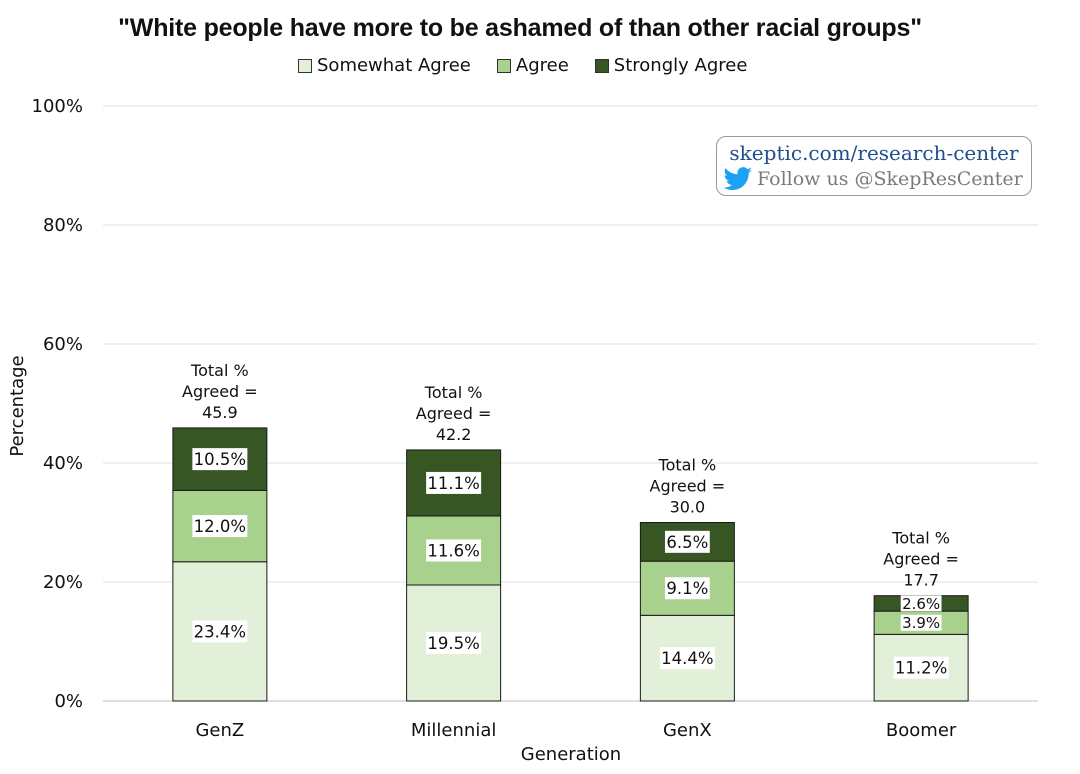  Describe the element at coordinates (17, 405) in the screenshot. I see `y-axis-title: Percentage` at that location.